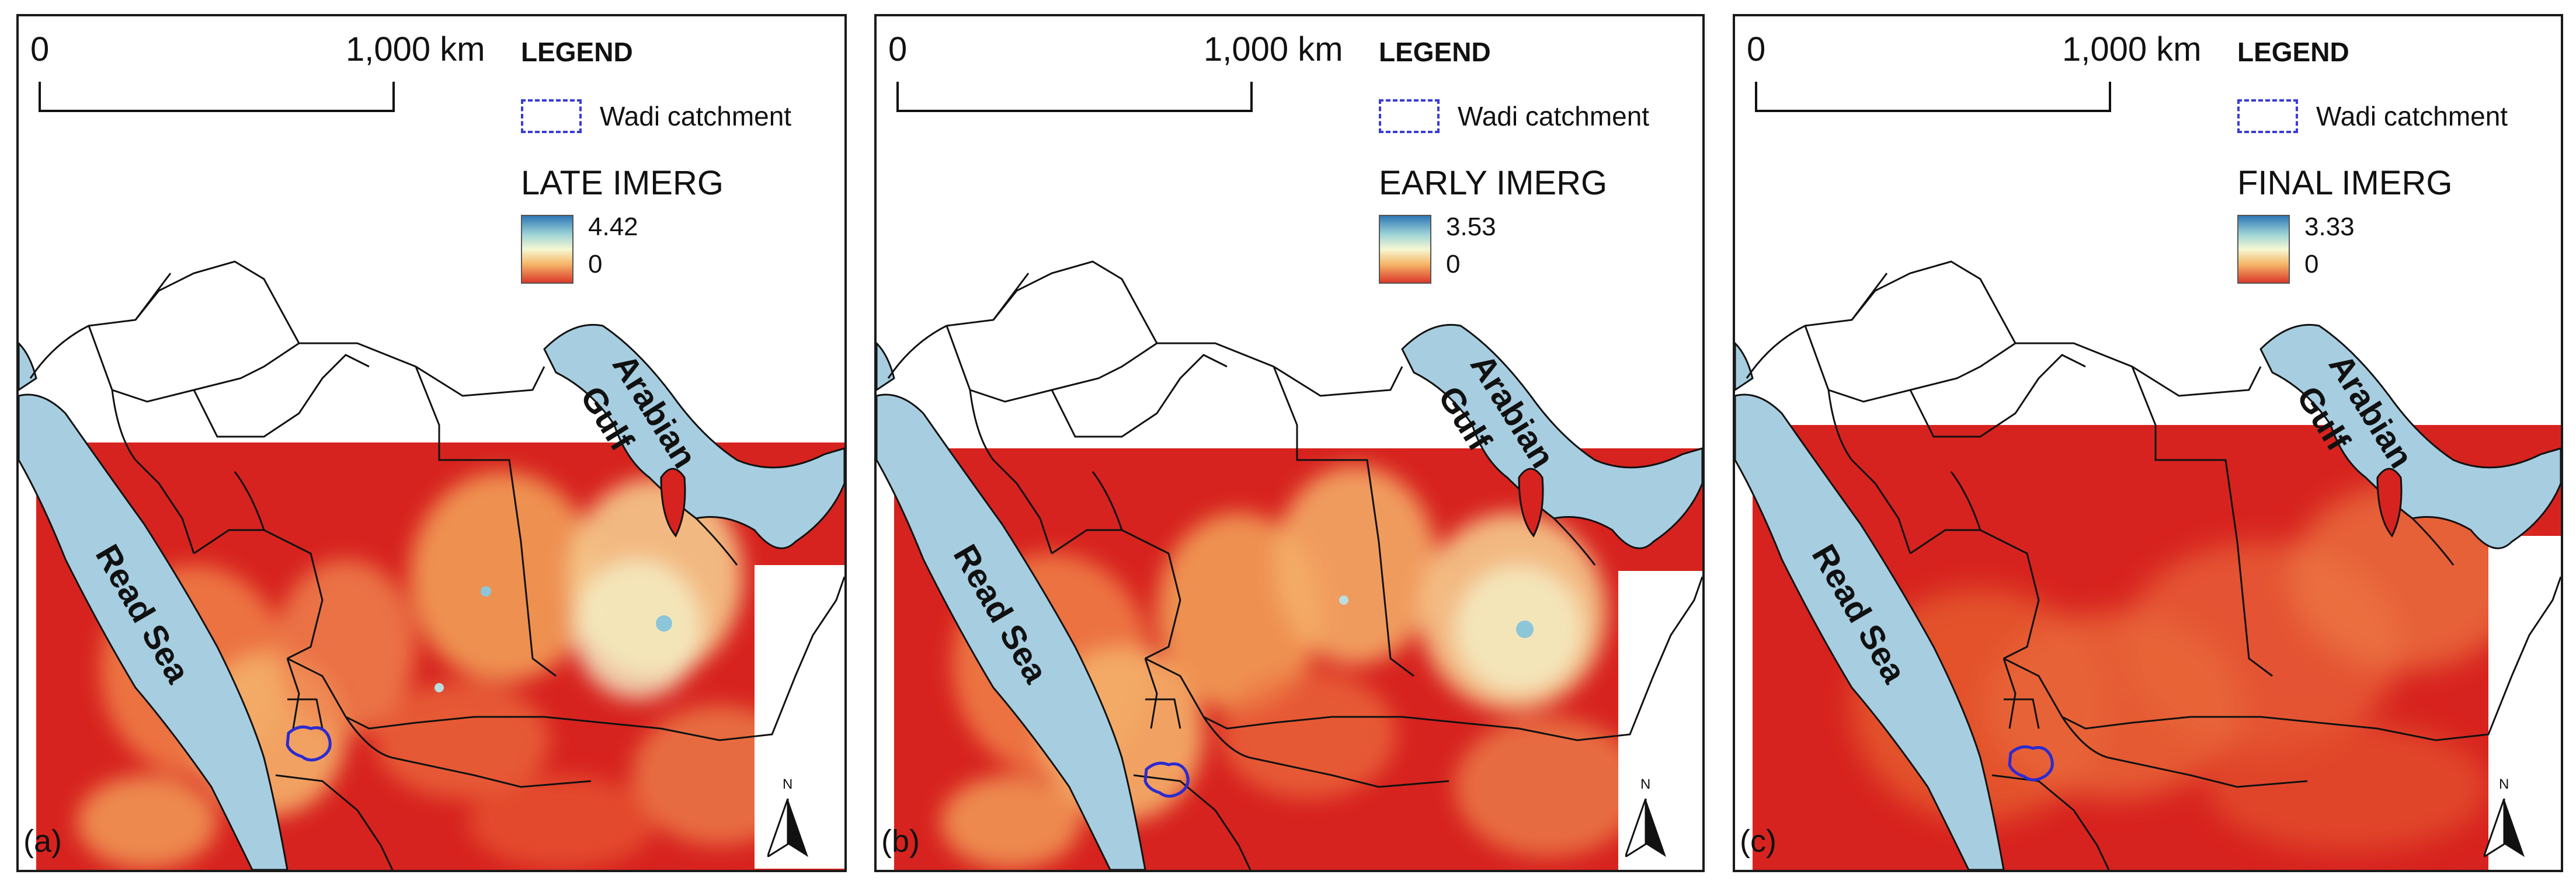 This screenshot has height=892, width=2576. Describe the element at coordinates (901, 841) in the screenshot. I see `panel-label: (b)` at that location.